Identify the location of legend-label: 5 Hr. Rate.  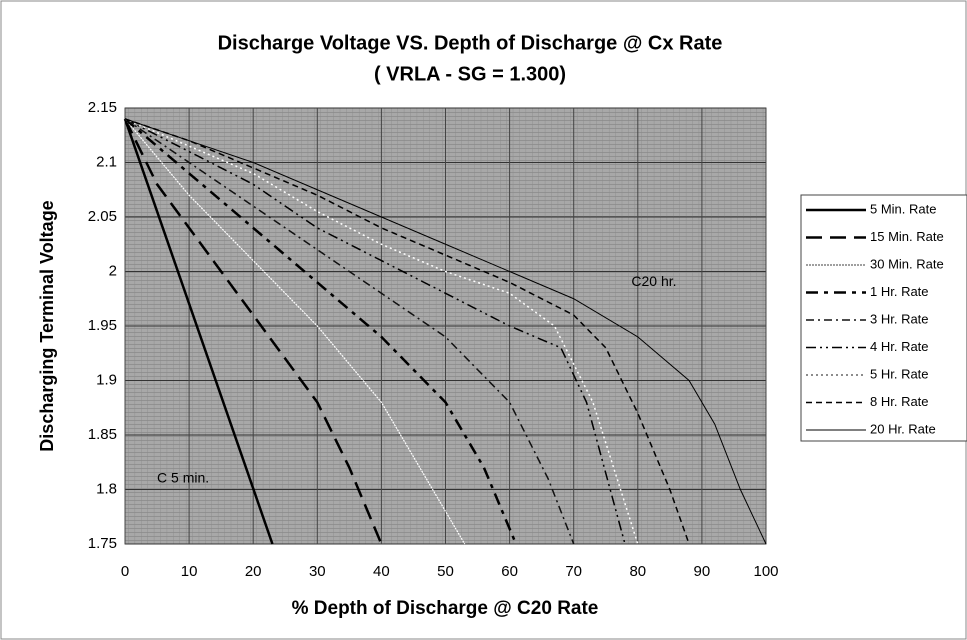
(899, 373).